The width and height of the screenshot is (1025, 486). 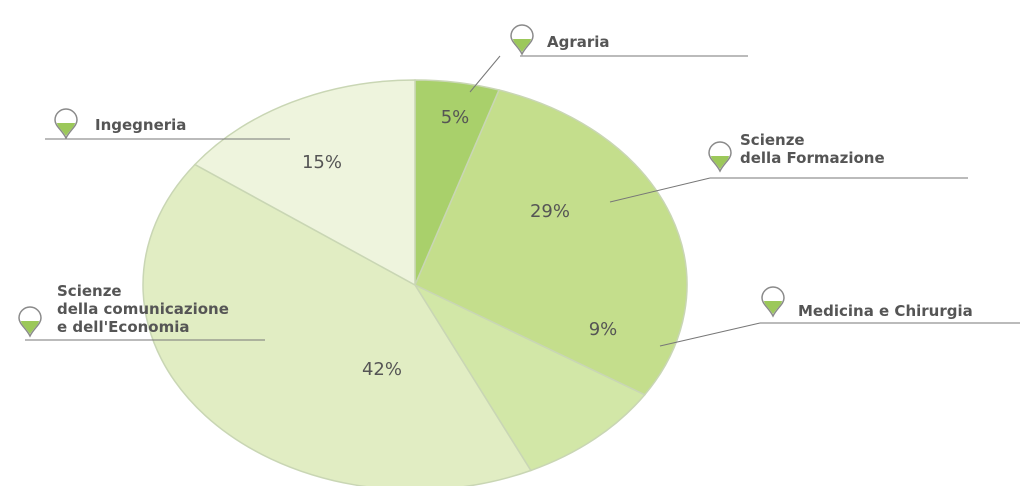 What do you see at coordinates (603, 329) in the screenshot?
I see `value-label: 9%` at bounding box center [603, 329].